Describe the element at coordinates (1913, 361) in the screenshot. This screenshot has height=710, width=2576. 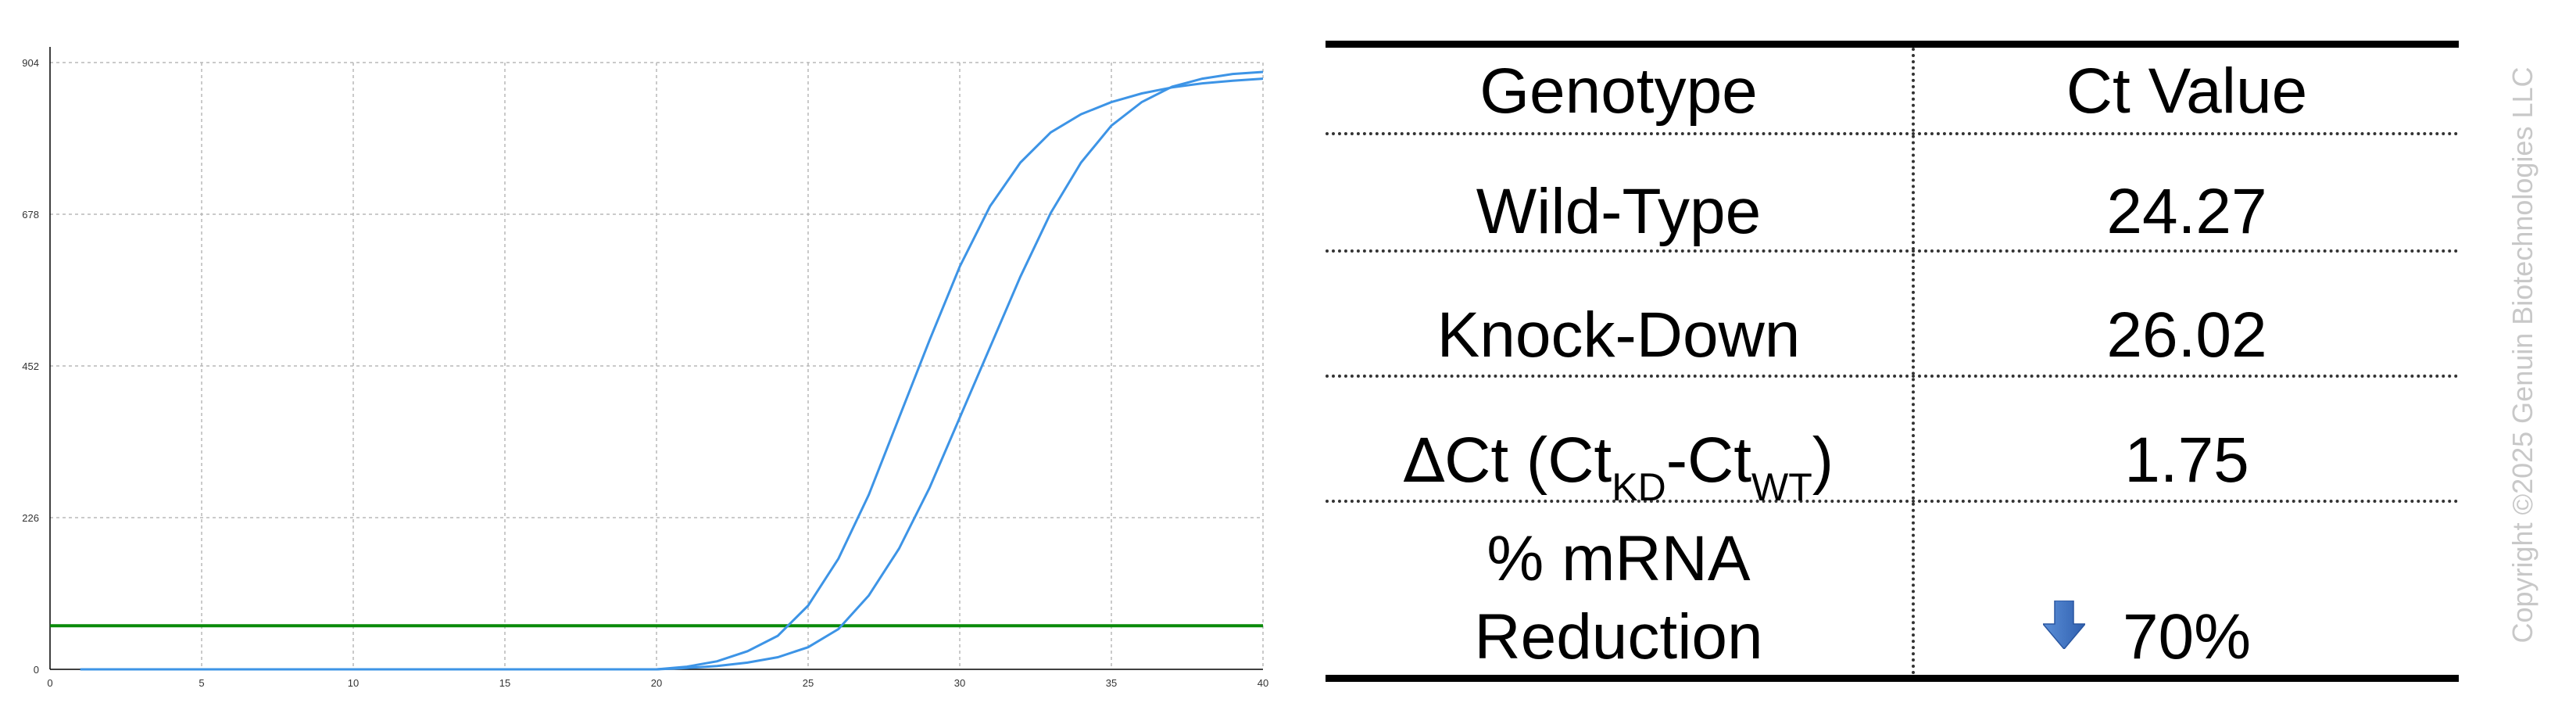
I see `column-divider` at that location.